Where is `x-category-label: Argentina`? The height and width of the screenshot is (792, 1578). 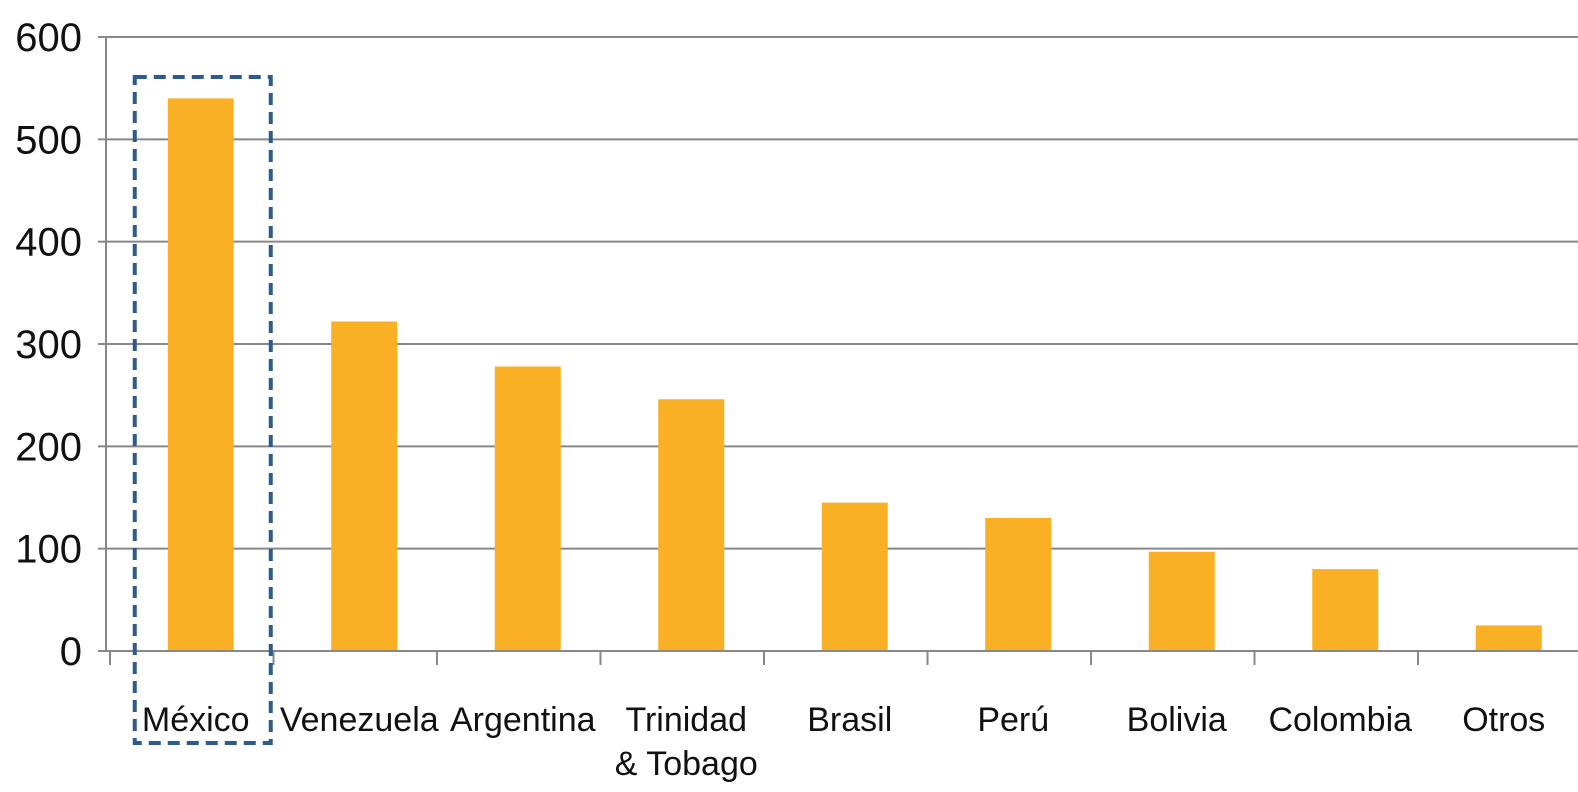 x-category-label: Argentina is located at coordinates (523, 720).